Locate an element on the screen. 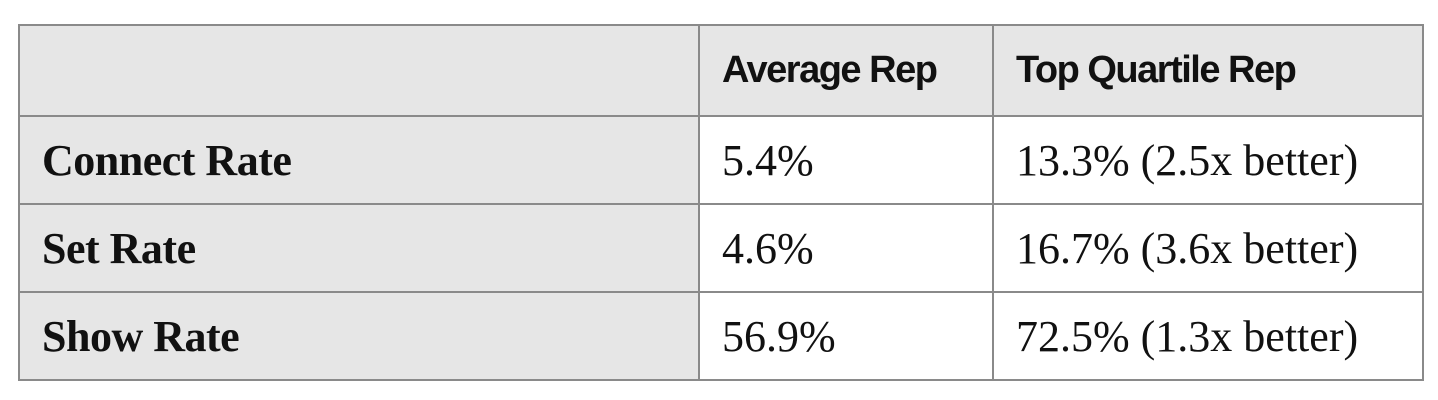 This screenshot has height=400, width=1438. table-cell: 16.7% (3.6x better) is located at coordinates (1208, 248).